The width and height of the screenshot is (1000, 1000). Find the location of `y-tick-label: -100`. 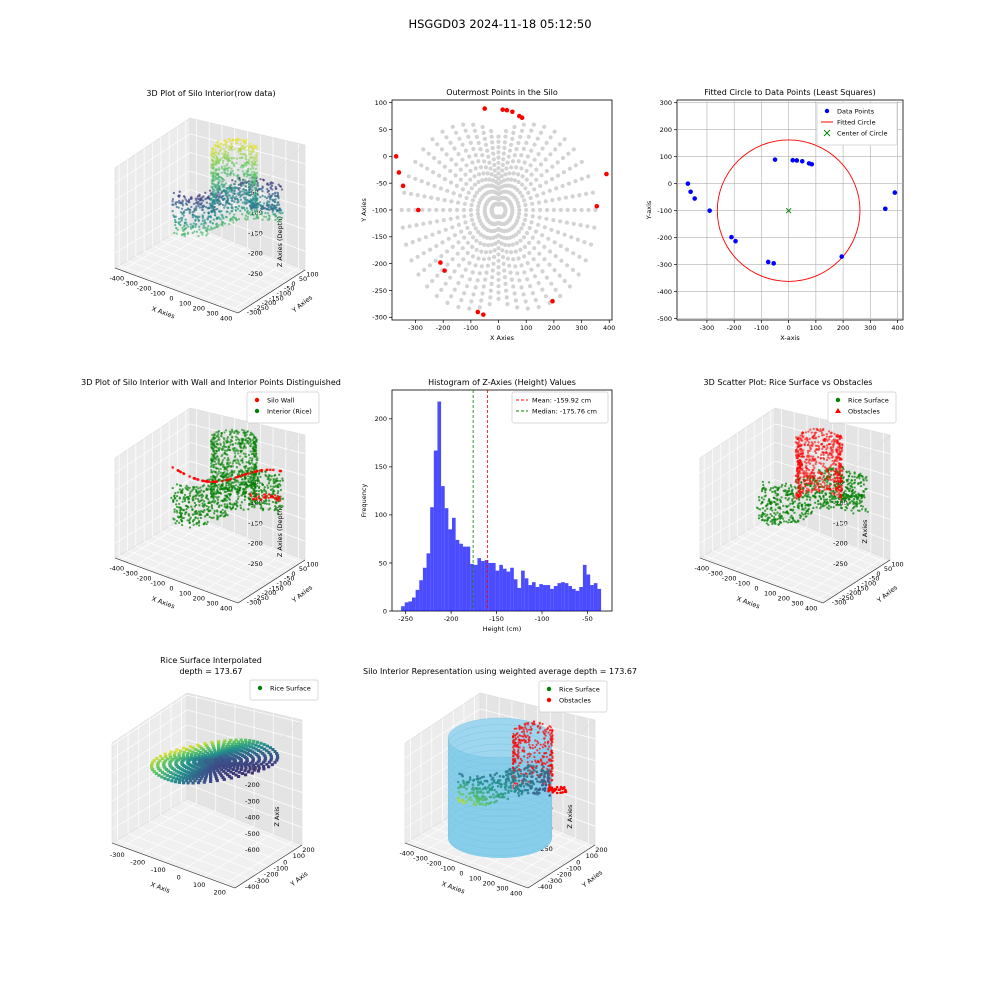

y-tick-label: -100 is located at coordinates (664, 211).